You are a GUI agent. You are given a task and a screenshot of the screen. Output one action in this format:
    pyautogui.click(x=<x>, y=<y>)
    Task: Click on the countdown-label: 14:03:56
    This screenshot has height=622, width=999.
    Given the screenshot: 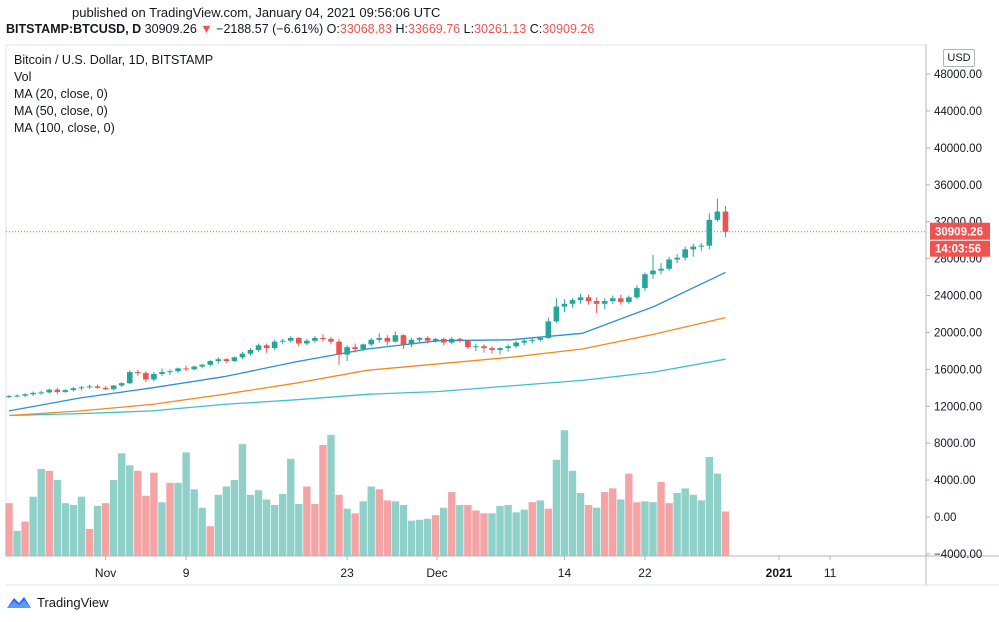 What is the action you would take?
    pyautogui.click(x=958, y=250)
    